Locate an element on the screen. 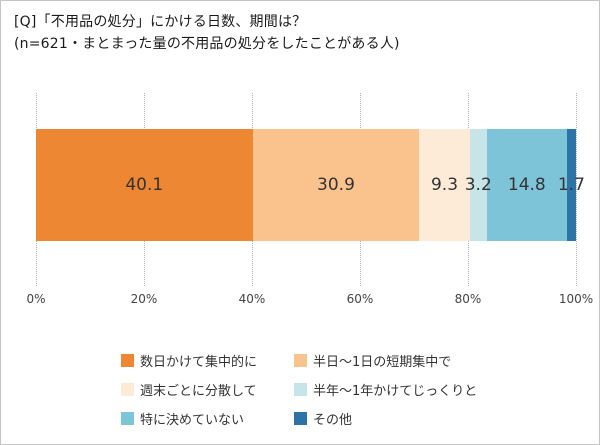 The width and height of the screenshot is (600, 445). legend-label: その他 is located at coordinates (333, 420).